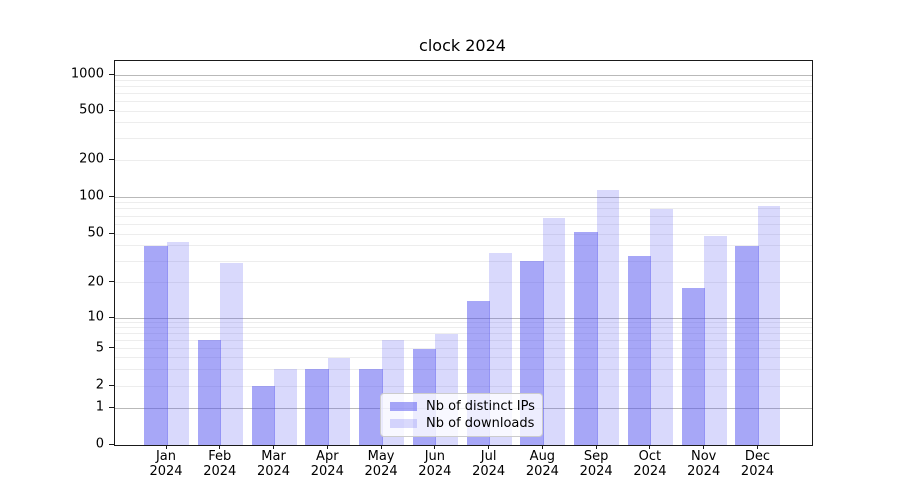  Describe the element at coordinates (339, 401) in the screenshot. I see `bar-downloads-apr` at that location.